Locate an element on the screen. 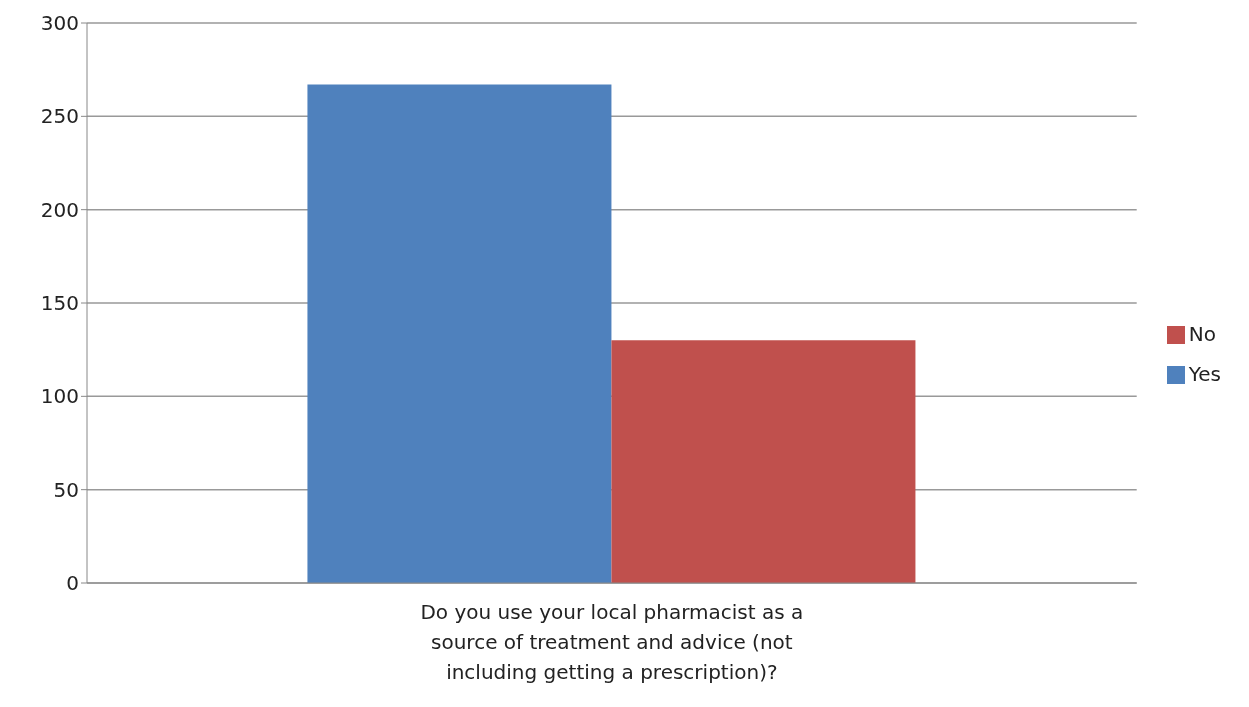  y-tick-label: 0 is located at coordinates (72, 583).